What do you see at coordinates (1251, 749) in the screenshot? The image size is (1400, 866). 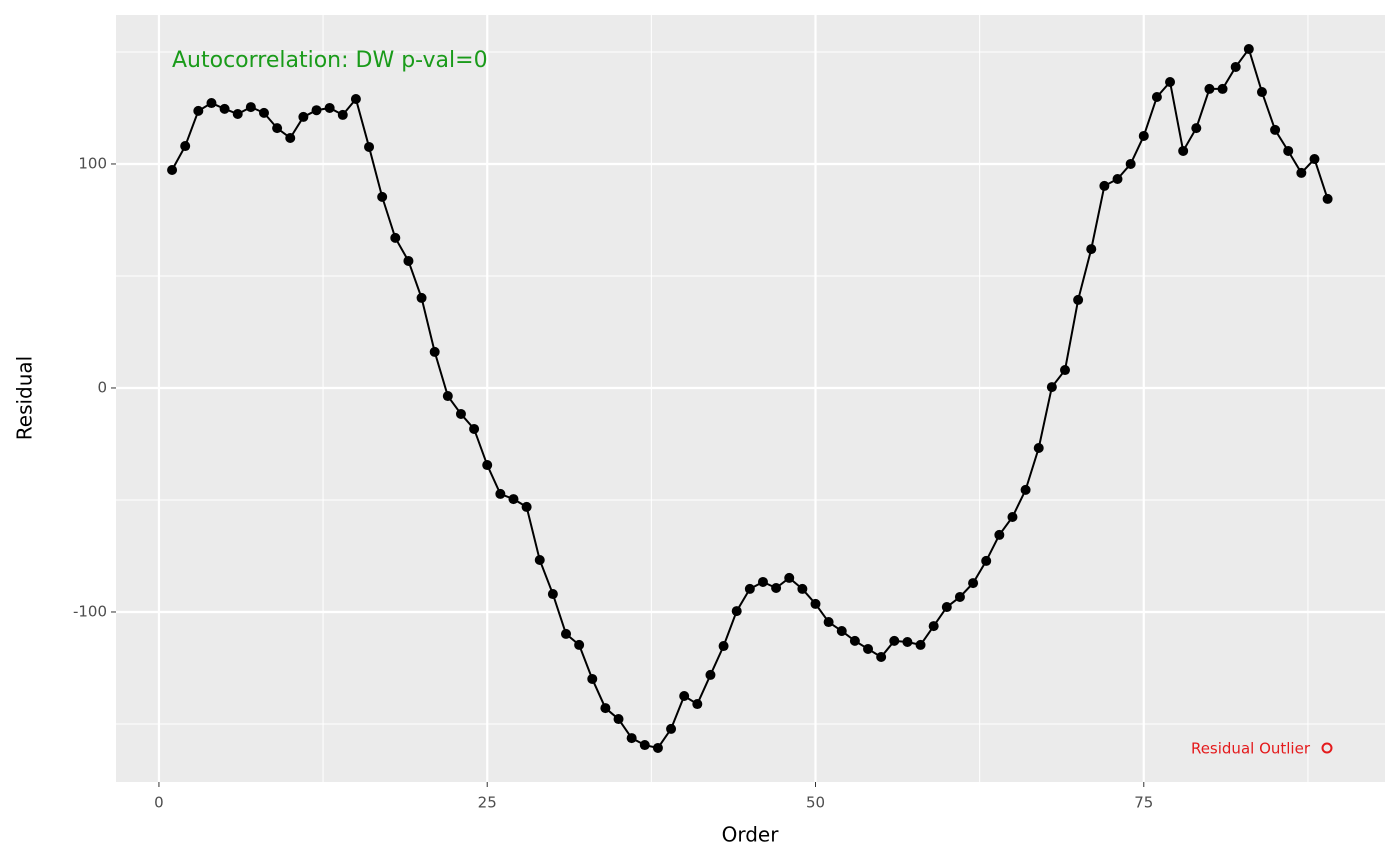 I see `legend-label: Residual Outlier` at bounding box center [1251, 749].